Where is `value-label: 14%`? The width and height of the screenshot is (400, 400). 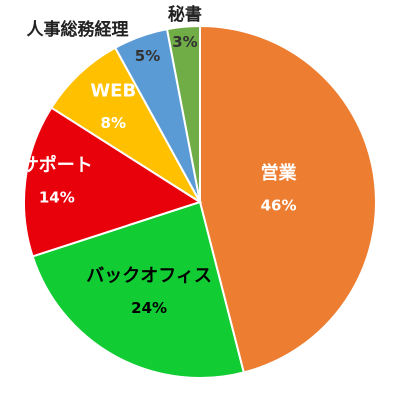 value-label: 14% is located at coordinates (57, 197).